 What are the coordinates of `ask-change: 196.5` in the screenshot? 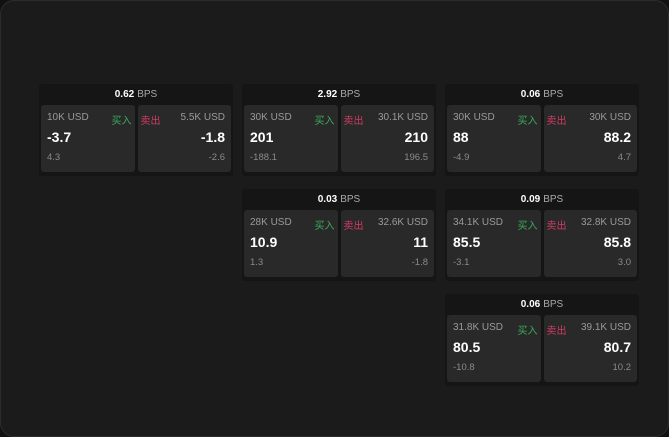 It's located at (416, 157).